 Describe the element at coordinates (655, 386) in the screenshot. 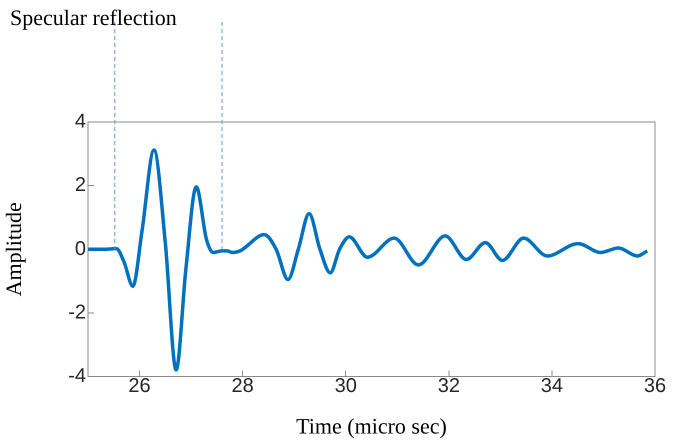

I see `x-tick-label: 36` at that location.